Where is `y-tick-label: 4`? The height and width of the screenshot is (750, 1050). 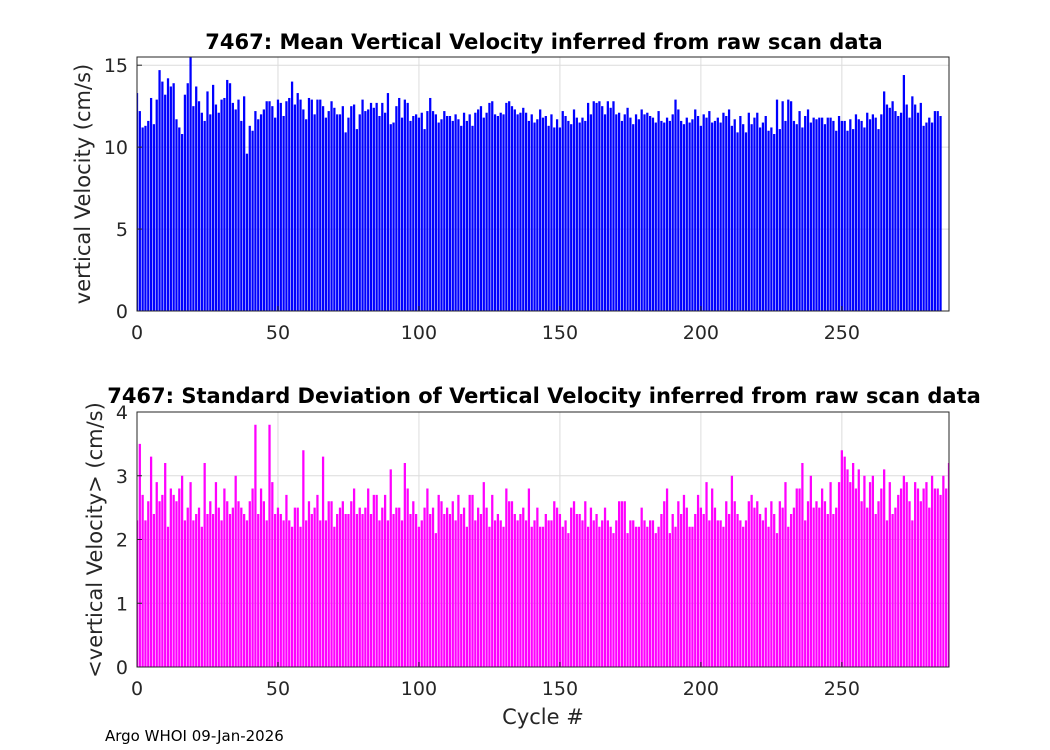 y-tick-label: 4 is located at coordinates (122, 413).